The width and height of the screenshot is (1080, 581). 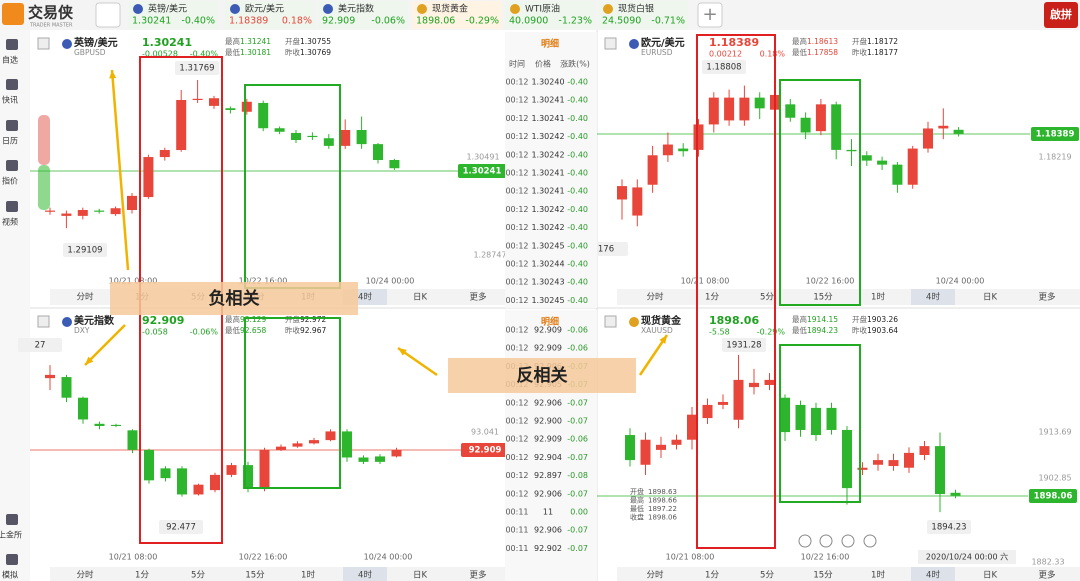 What do you see at coordinates (485, 432) in the screenshot?
I see `axis-label: 93.041` at bounding box center [485, 432].